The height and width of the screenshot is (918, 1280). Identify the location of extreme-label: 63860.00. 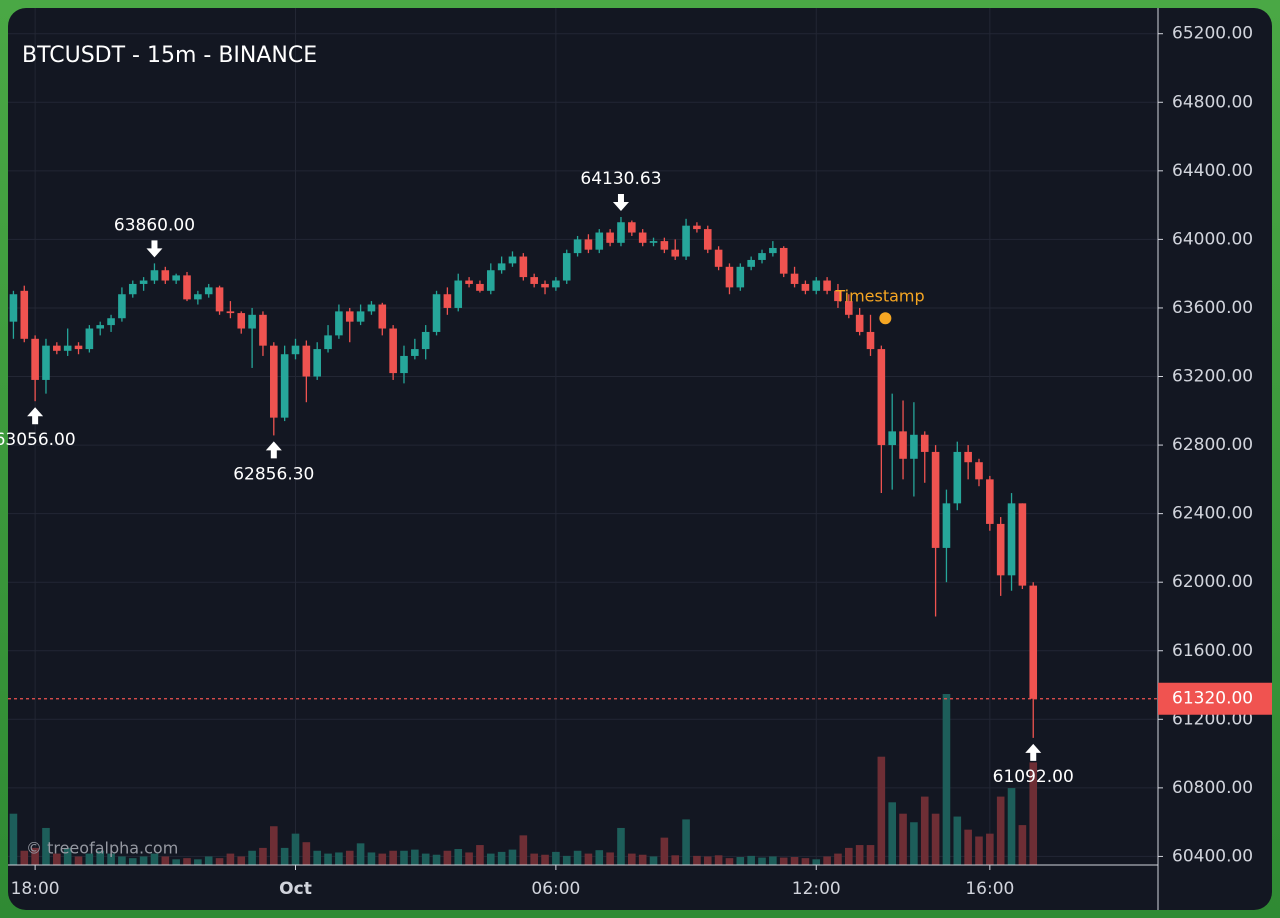
(154, 225).